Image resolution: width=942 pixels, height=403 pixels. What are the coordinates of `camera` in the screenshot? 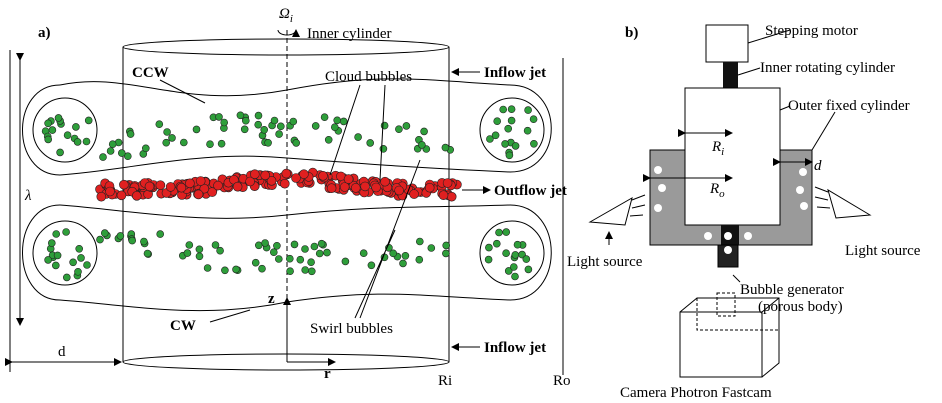 It's located at (729, 335).